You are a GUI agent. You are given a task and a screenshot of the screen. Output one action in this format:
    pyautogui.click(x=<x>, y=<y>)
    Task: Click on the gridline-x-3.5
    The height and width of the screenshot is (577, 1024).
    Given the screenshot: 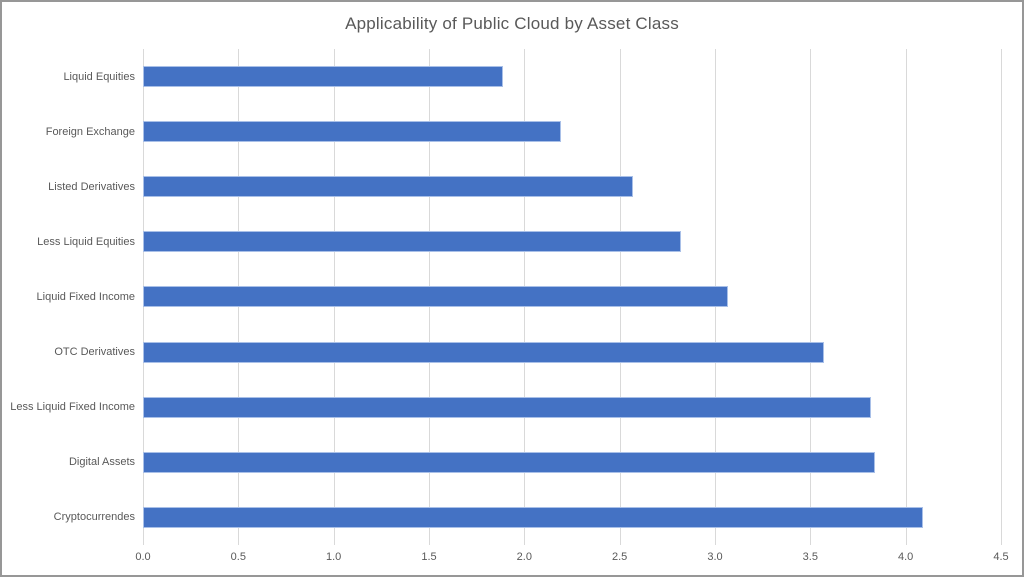 What is the action you would take?
    pyautogui.click(x=811, y=297)
    